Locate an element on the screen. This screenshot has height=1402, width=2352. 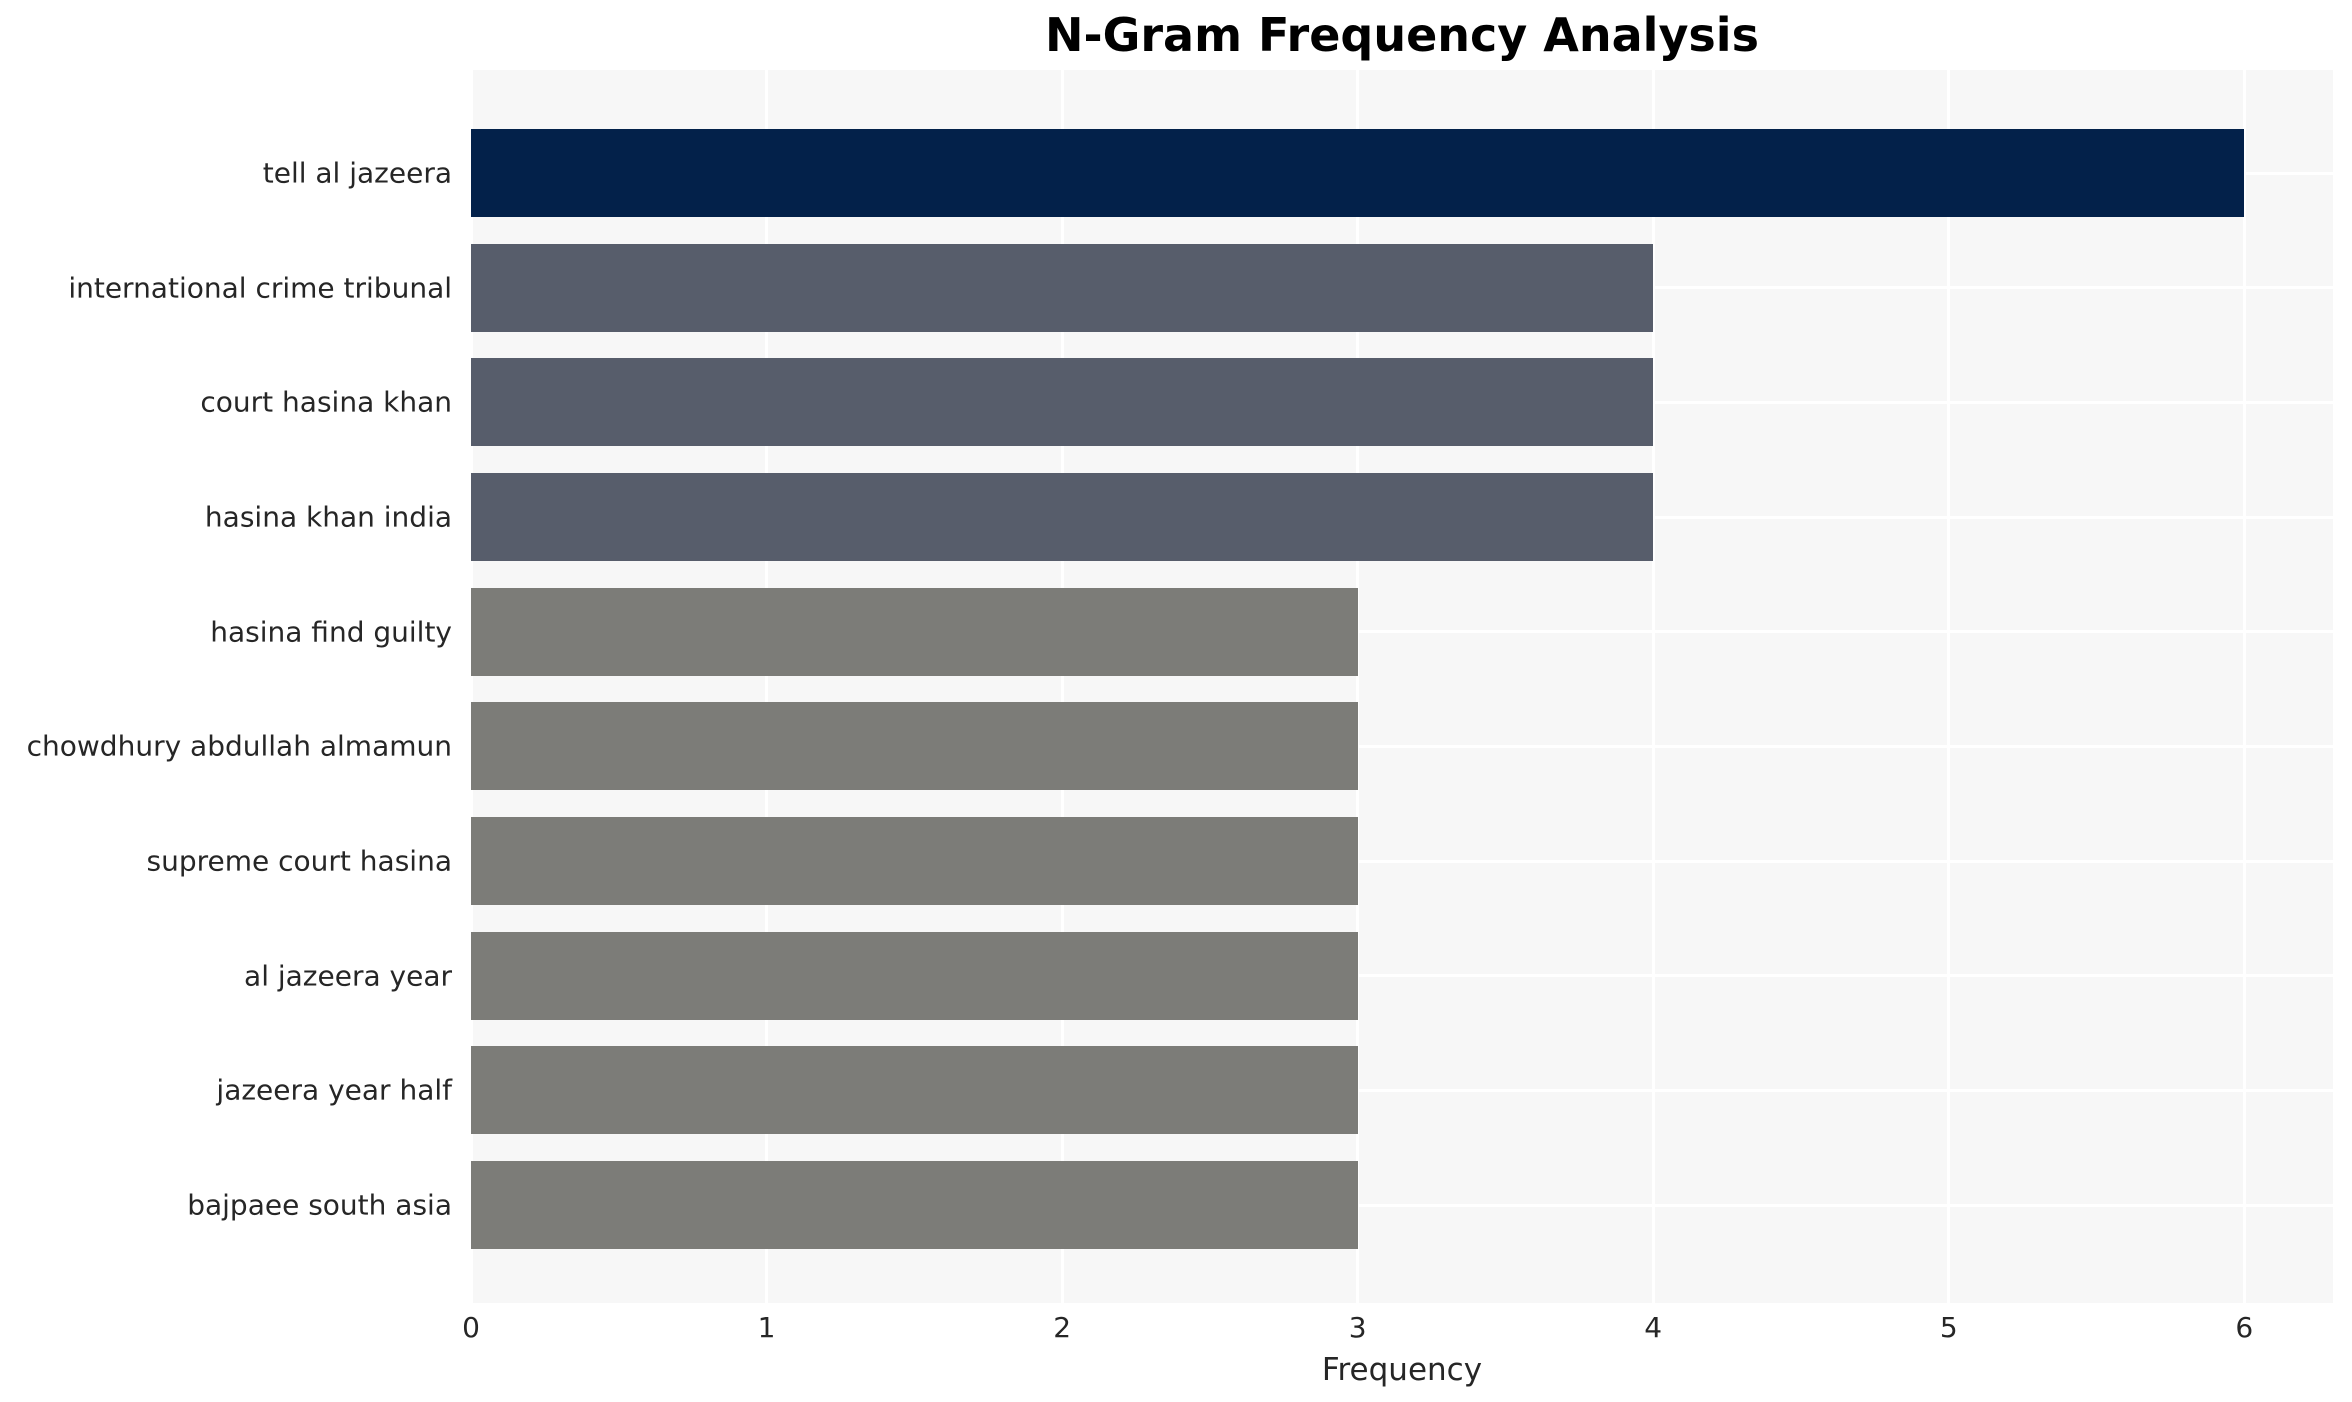
category-label: chowdhury abdullah almamun is located at coordinates (239, 746).